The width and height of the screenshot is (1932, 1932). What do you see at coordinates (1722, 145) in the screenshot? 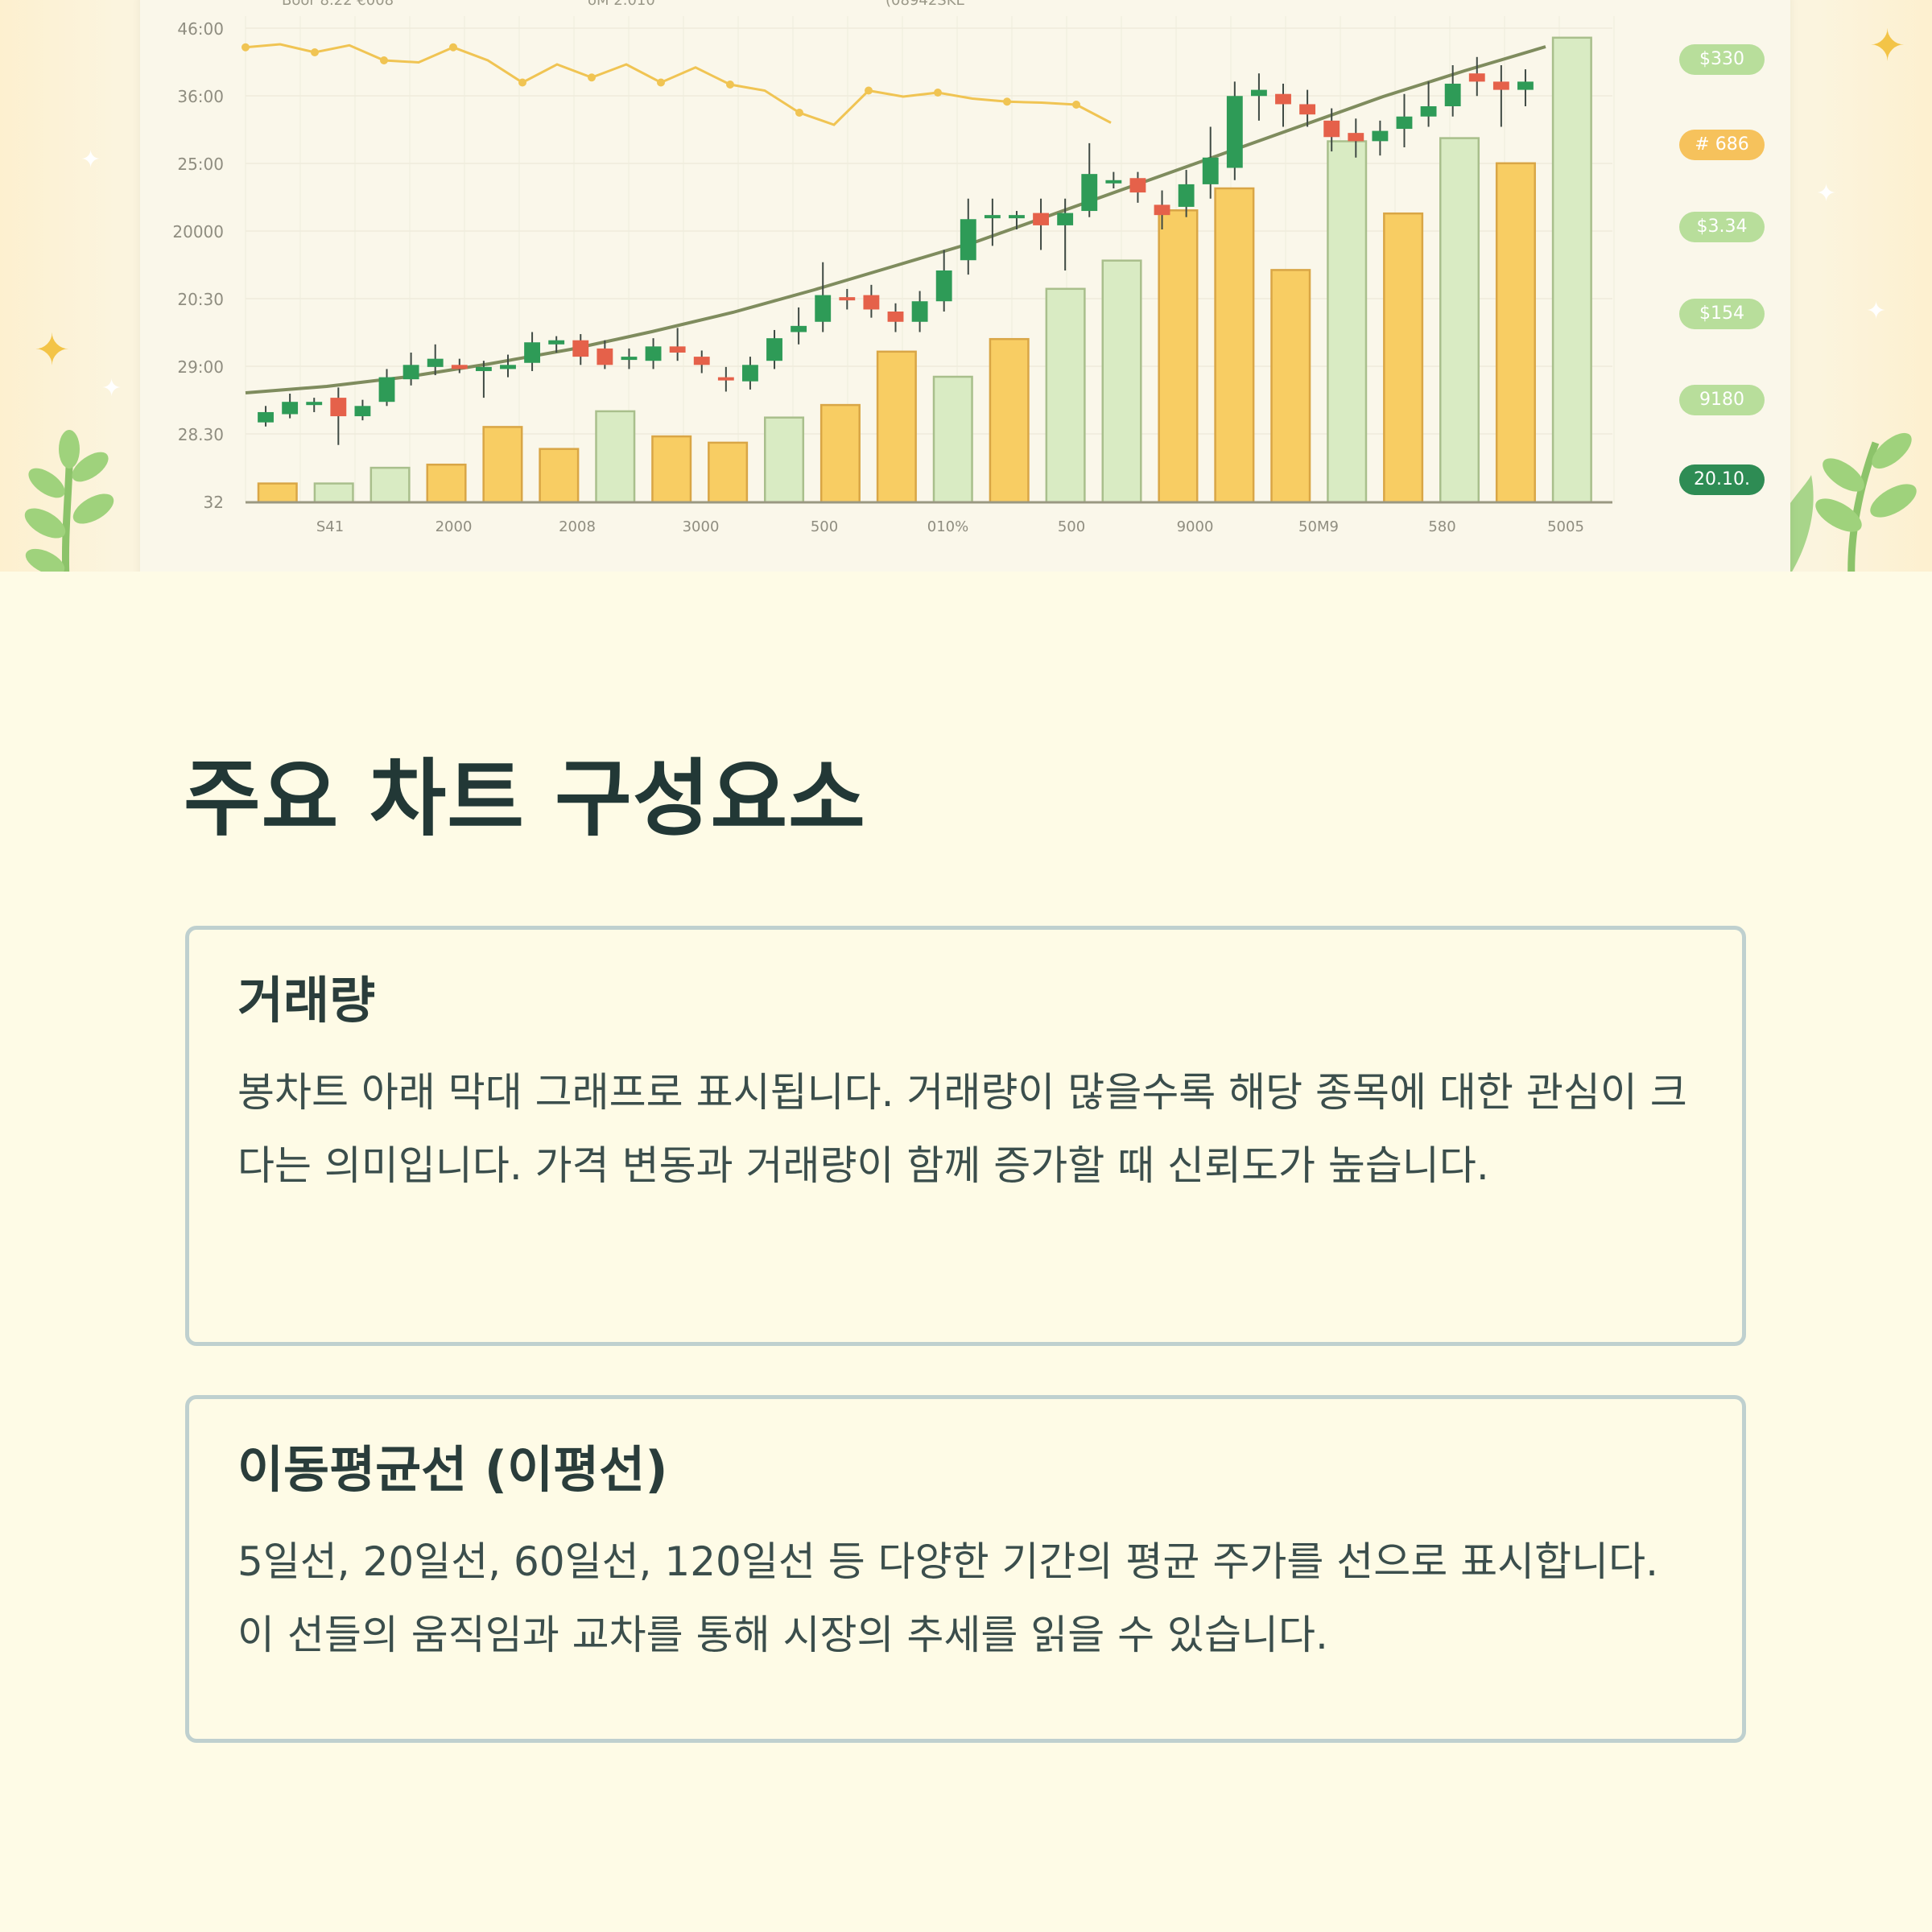
I see `price-tag: # 686` at bounding box center [1722, 145].